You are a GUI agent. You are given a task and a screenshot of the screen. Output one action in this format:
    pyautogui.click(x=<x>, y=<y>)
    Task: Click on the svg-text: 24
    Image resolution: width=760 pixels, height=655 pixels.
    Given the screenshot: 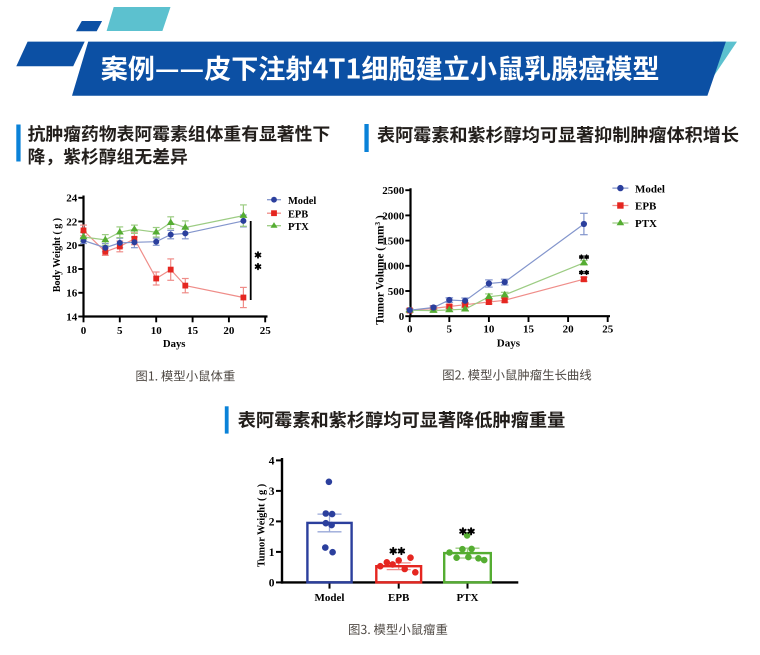 What is the action you would take?
    pyautogui.click(x=72, y=199)
    